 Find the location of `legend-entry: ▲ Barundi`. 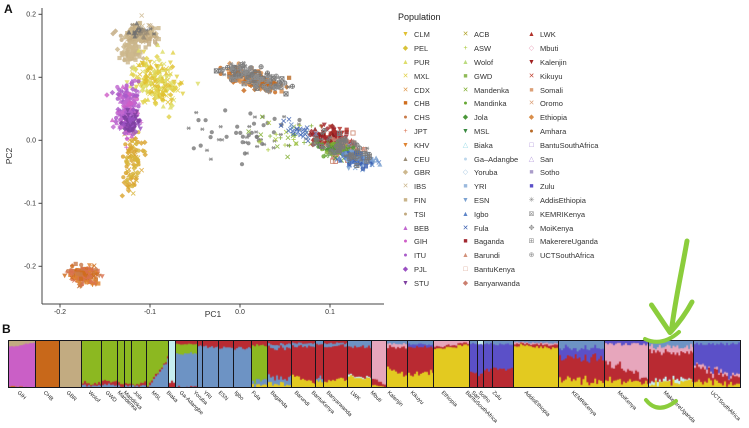

legend-entry: ▲ Barundi is located at coordinates (489, 256).